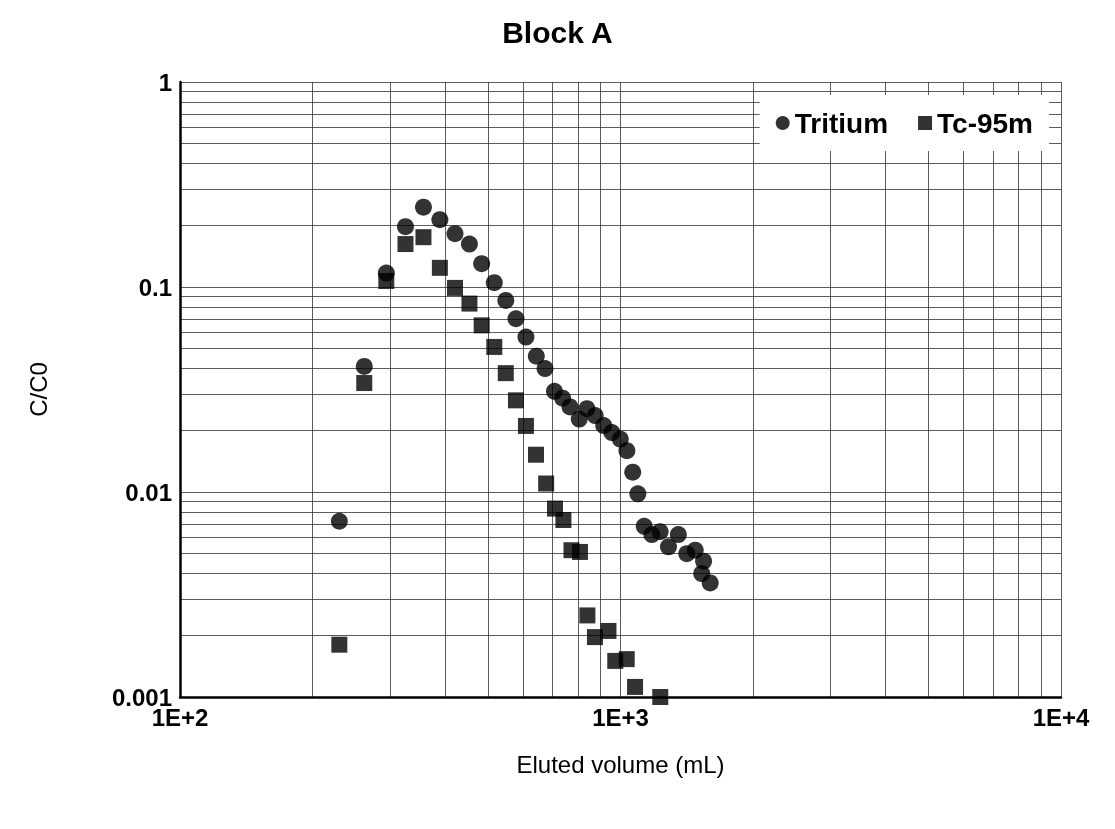 This screenshot has width=1115, height=829. Describe the element at coordinates (1061, 717) in the screenshot. I see `x-tick-label: 1E+4` at that location.